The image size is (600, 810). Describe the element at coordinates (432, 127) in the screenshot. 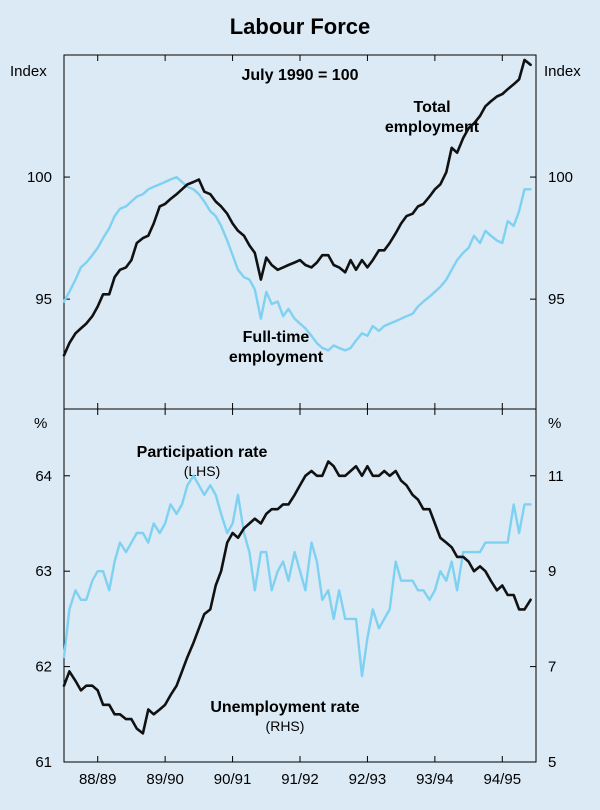

I see `total-employment-label-line2: employment` at that location.